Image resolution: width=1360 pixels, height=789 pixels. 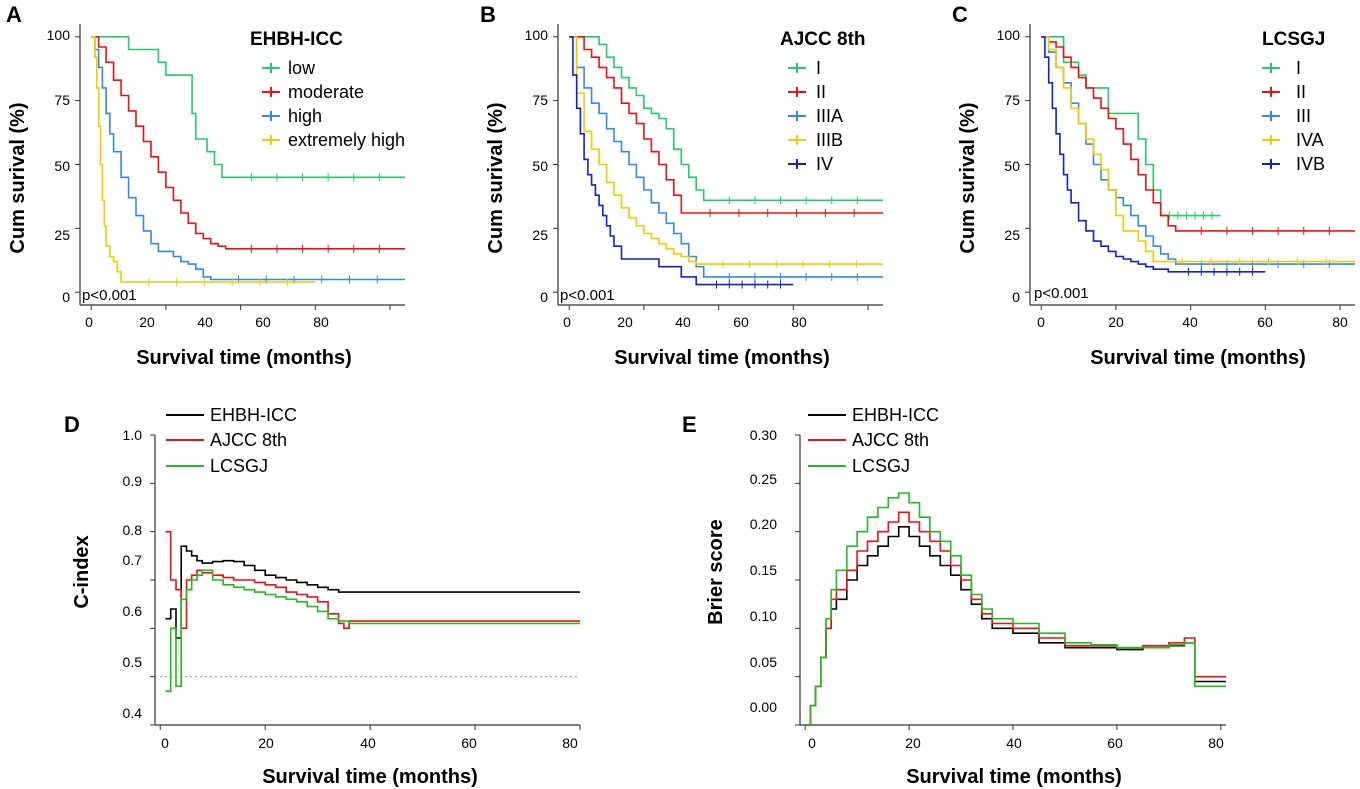 I want to click on panel-b-xtick: 0, so click(x=567, y=322).